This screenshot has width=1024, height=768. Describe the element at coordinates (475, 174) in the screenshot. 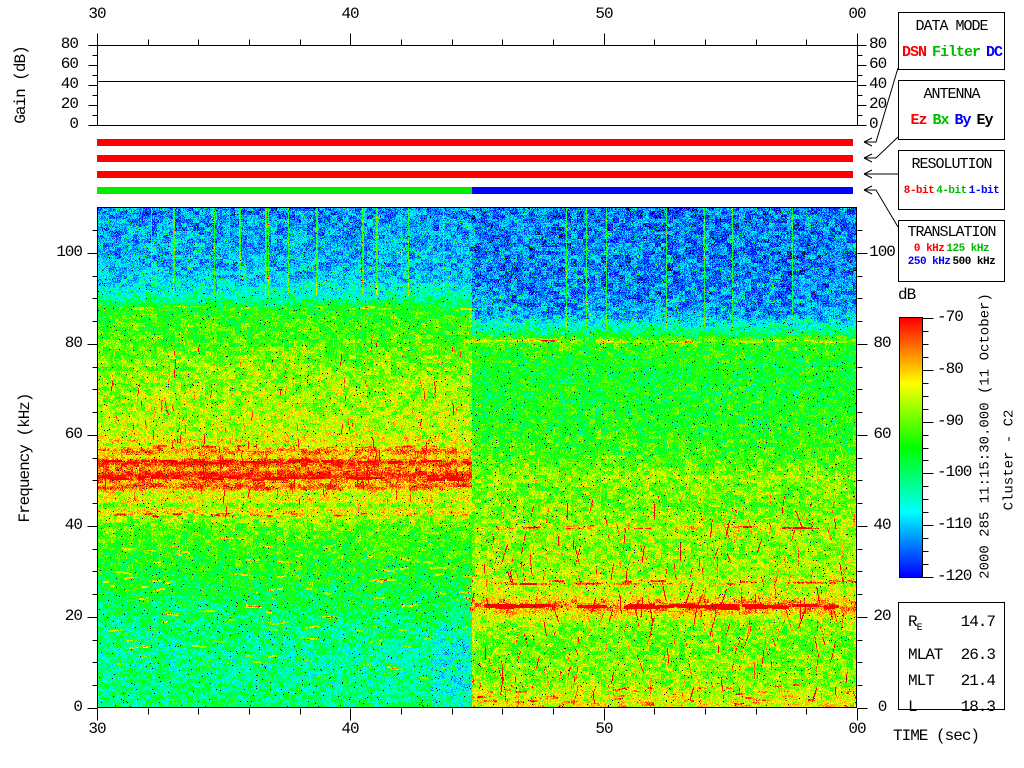

I see `resolution-bar-segment` at that location.